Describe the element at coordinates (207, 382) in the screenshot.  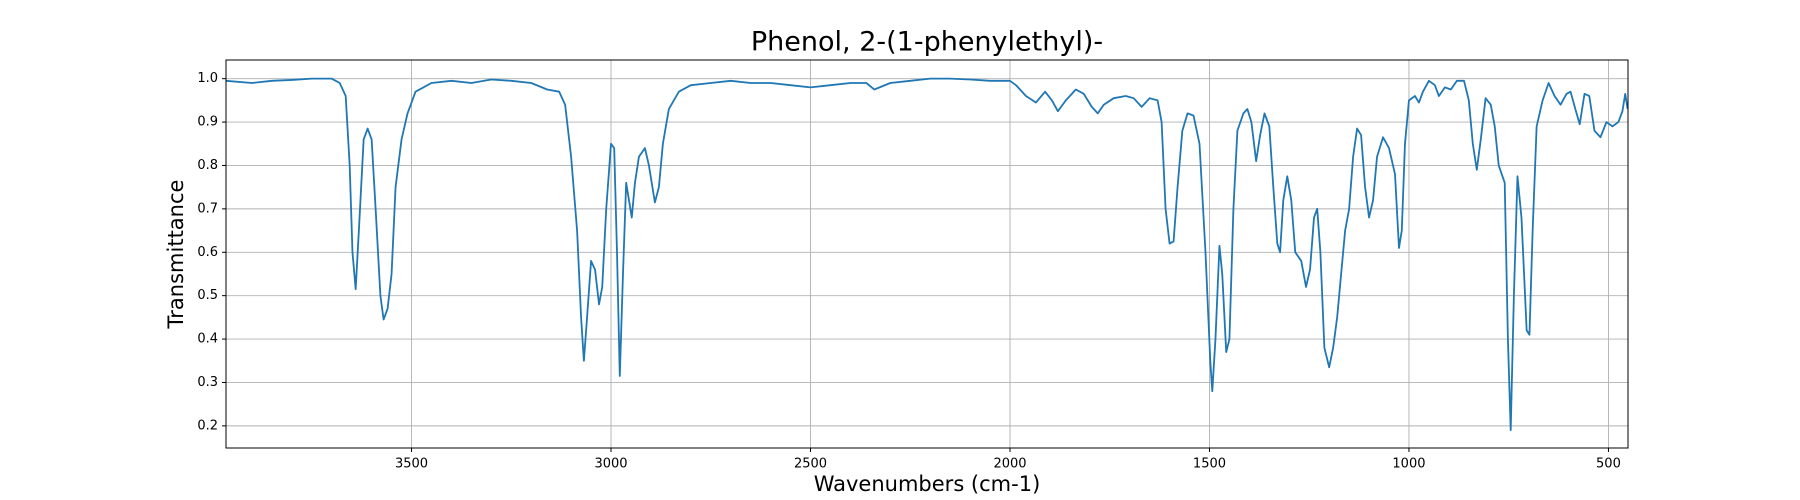
I see `y-tick-label: 0.3` at that location.